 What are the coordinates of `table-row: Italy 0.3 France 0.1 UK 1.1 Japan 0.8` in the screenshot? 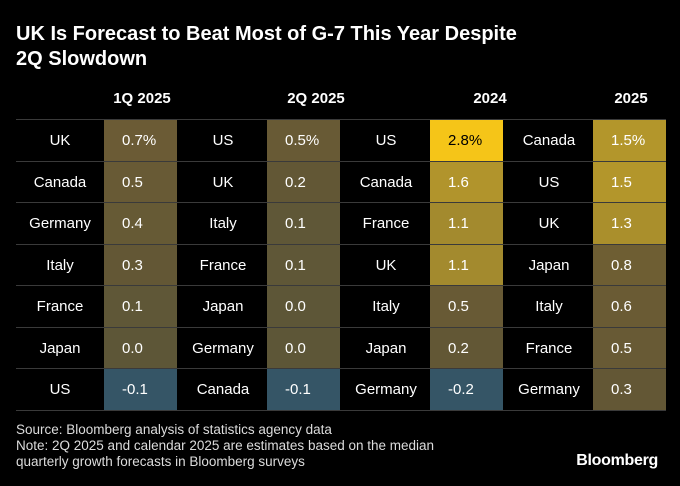 It's located at (341, 264).